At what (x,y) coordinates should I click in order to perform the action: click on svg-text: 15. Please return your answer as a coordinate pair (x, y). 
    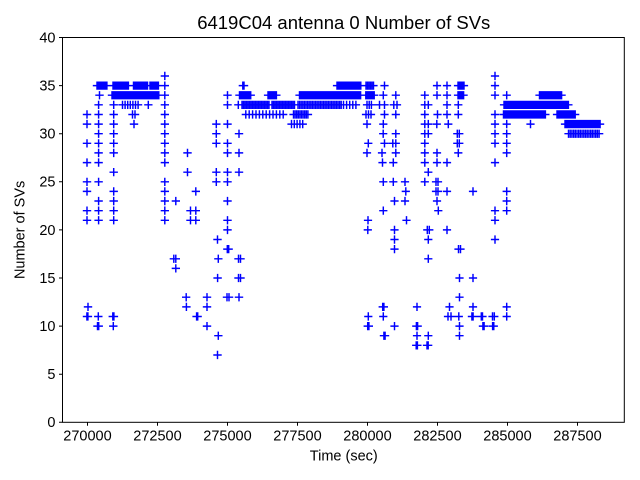
    Looking at the image, I should click on (47, 279).